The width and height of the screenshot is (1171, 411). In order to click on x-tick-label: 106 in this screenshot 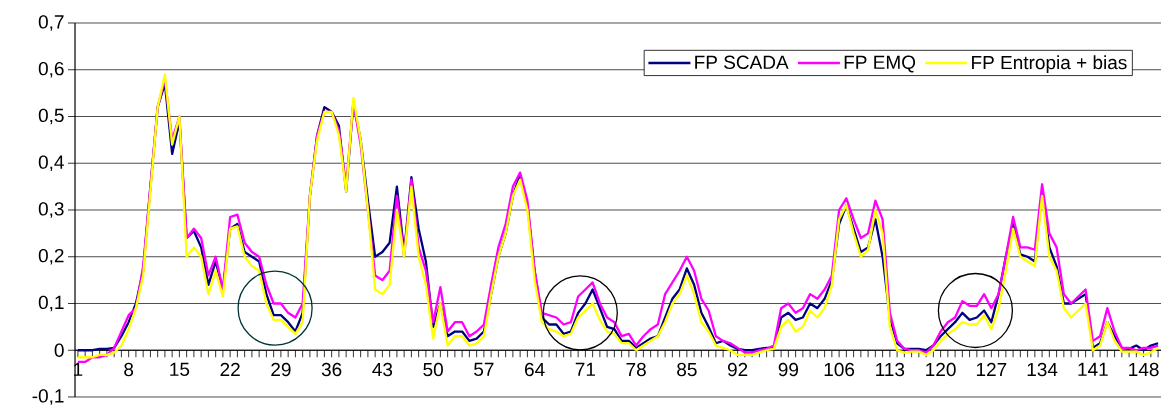, I will do `click(839, 369)`.